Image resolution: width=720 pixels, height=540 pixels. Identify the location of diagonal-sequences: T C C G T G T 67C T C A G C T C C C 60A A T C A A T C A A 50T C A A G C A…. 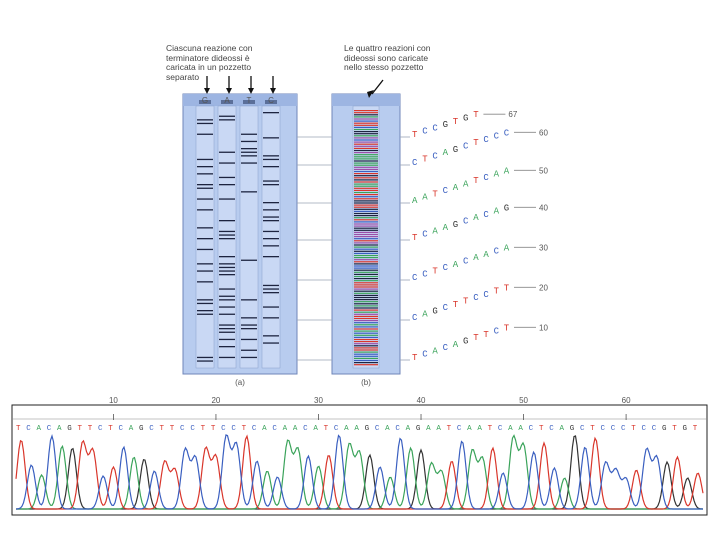
(480, 236).